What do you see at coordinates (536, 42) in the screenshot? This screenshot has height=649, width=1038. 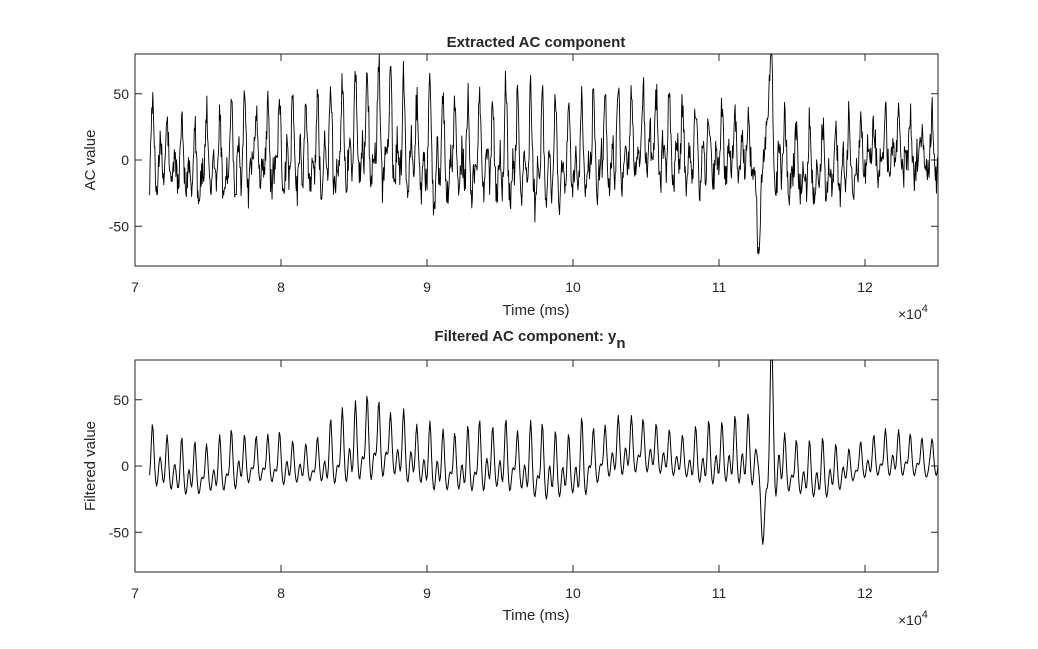 I see `chart-title: Extracted AC component` at bounding box center [536, 42].